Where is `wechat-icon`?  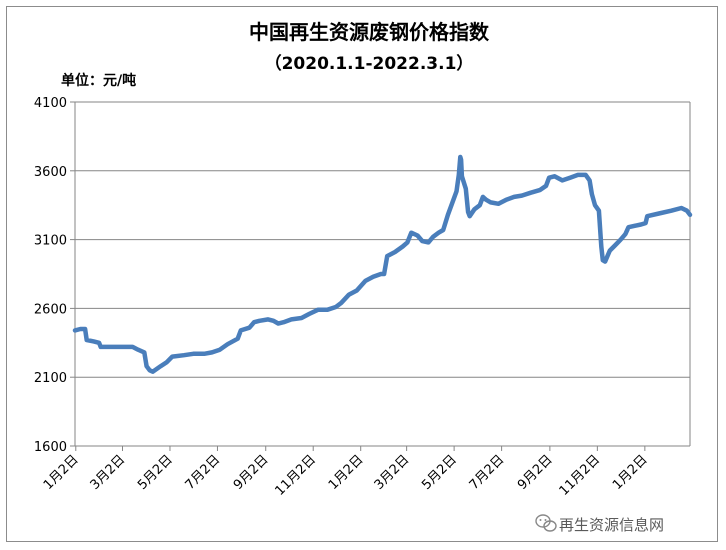
wechat-icon is located at coordinates (546, 523).